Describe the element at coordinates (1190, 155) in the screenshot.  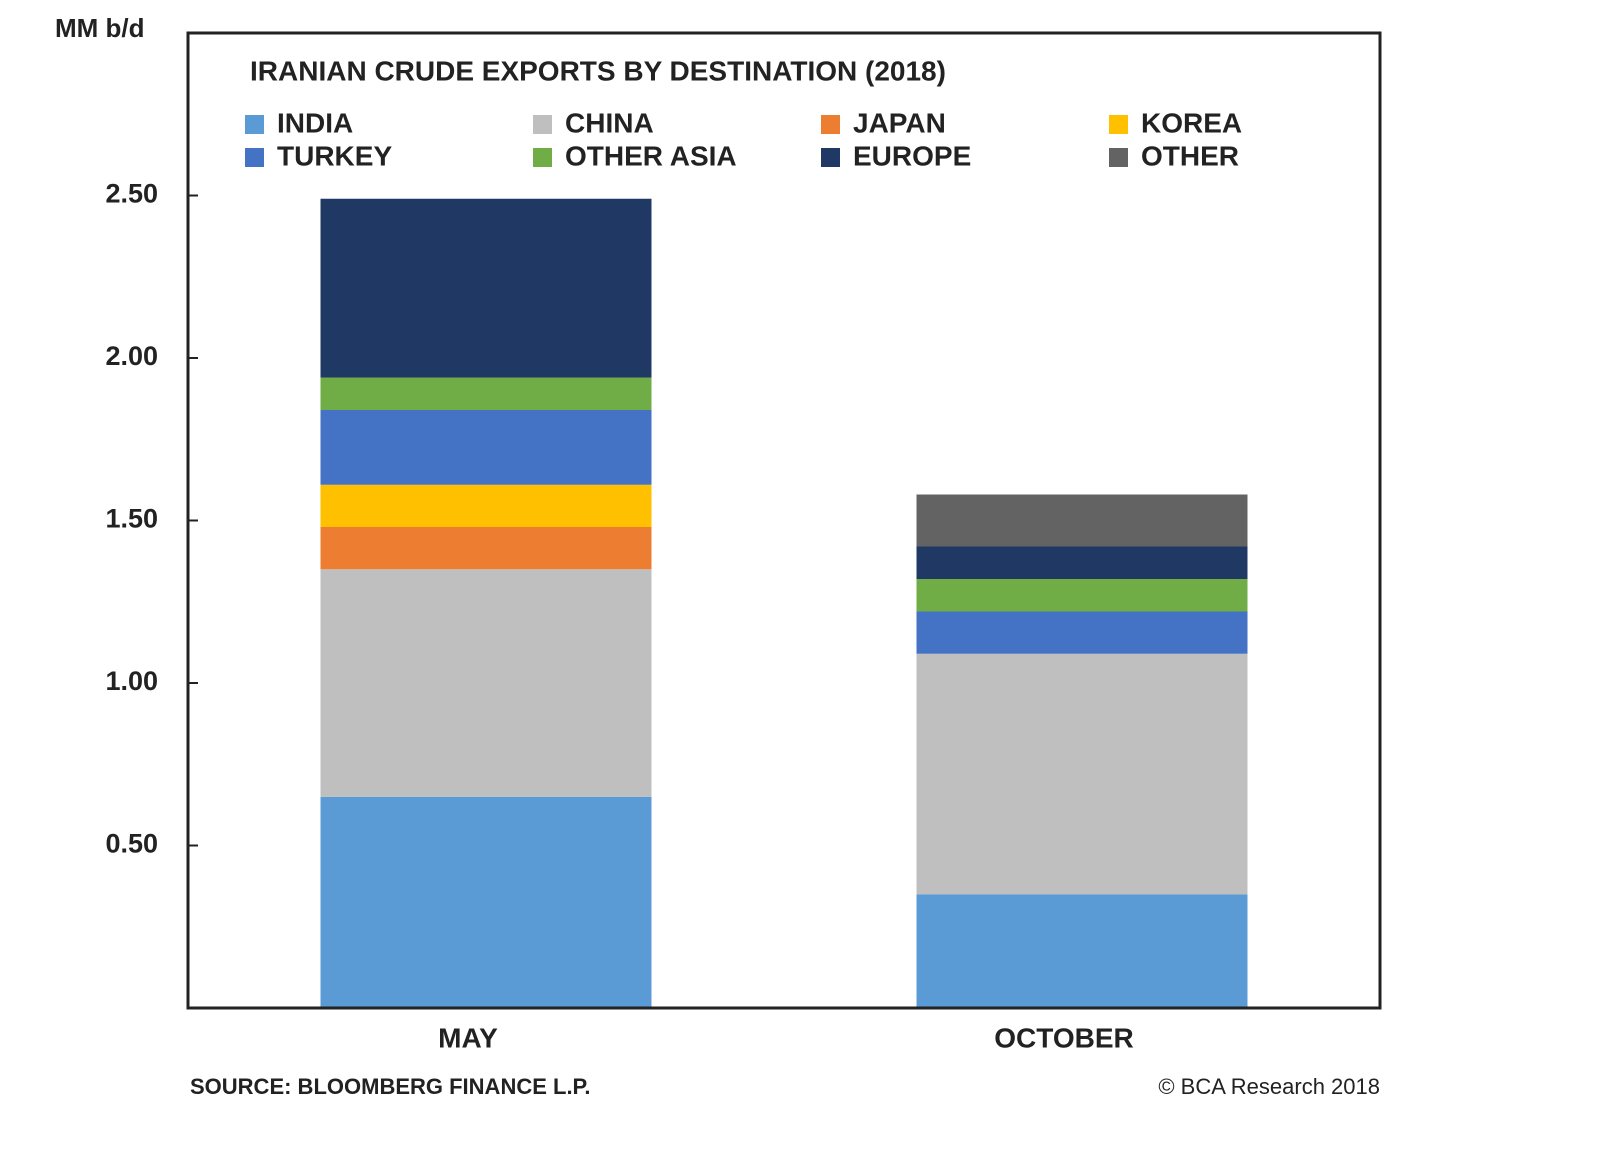
I see `legend-label: OTHER` at that location.